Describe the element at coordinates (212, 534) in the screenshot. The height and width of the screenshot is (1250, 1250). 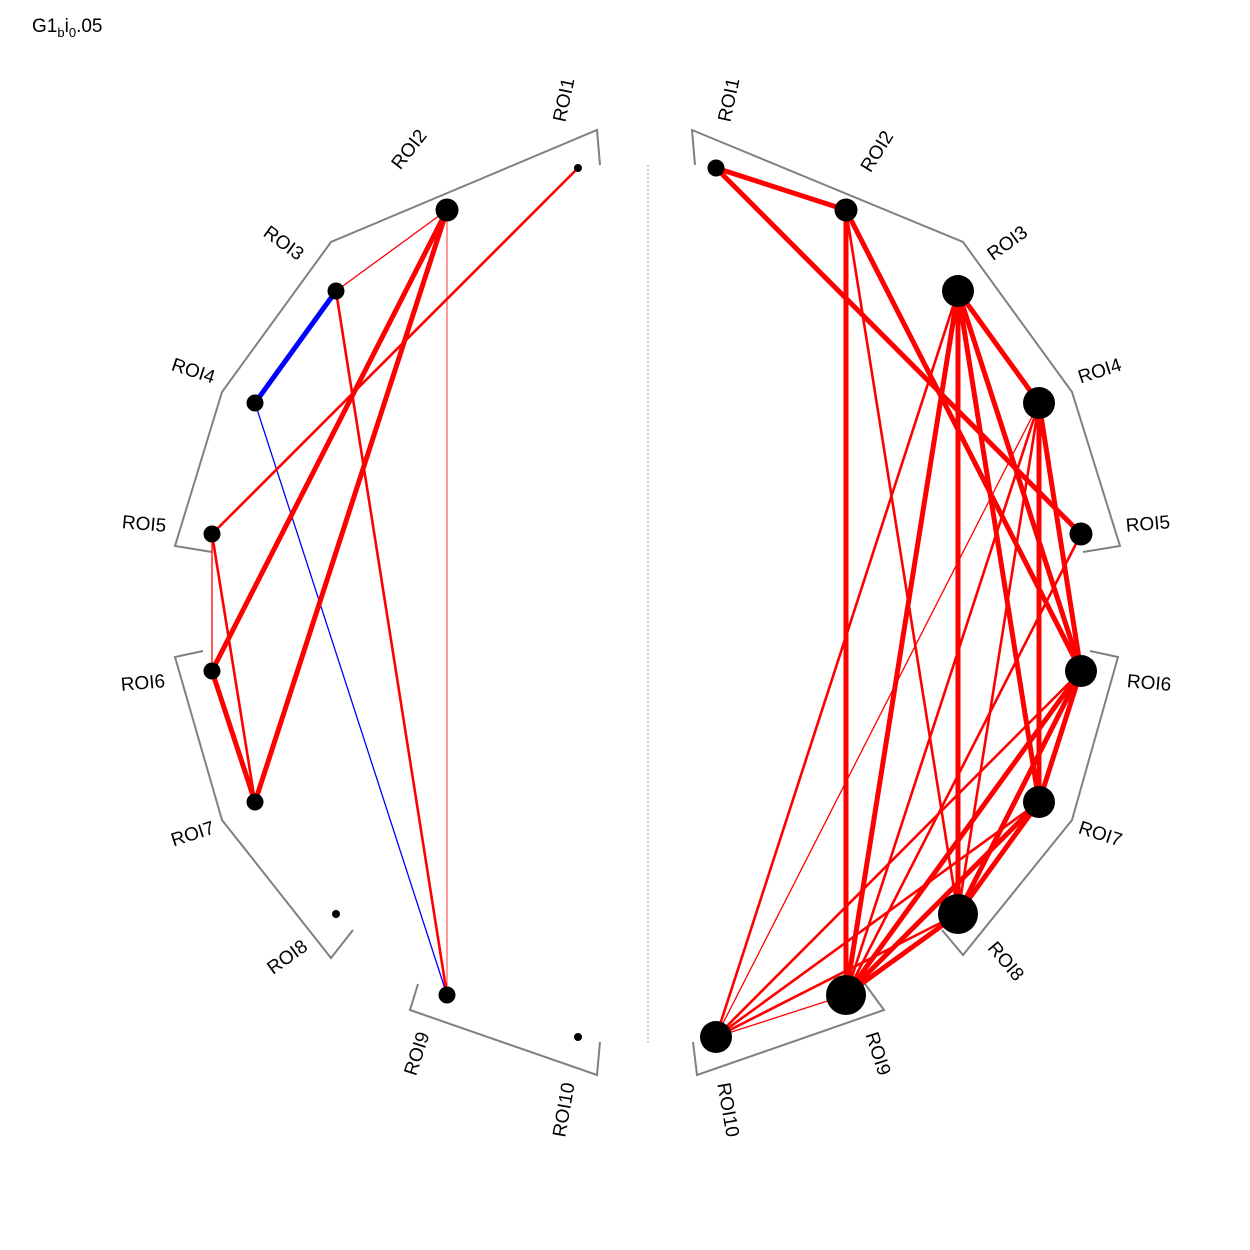
I see `left-node-roi5` at that location.